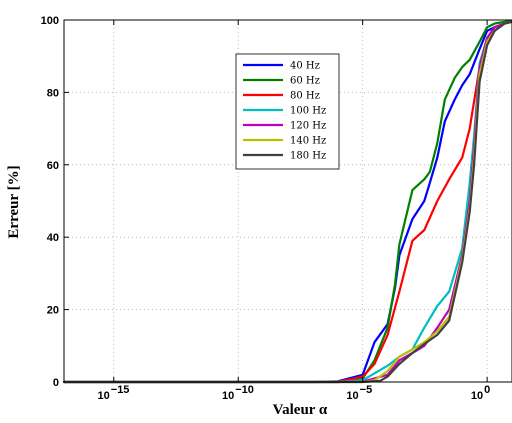  Describe the element at coordinates (305, 66) in the screenshot. I see `legend-label-40-hz: 40 Hz` at that location.